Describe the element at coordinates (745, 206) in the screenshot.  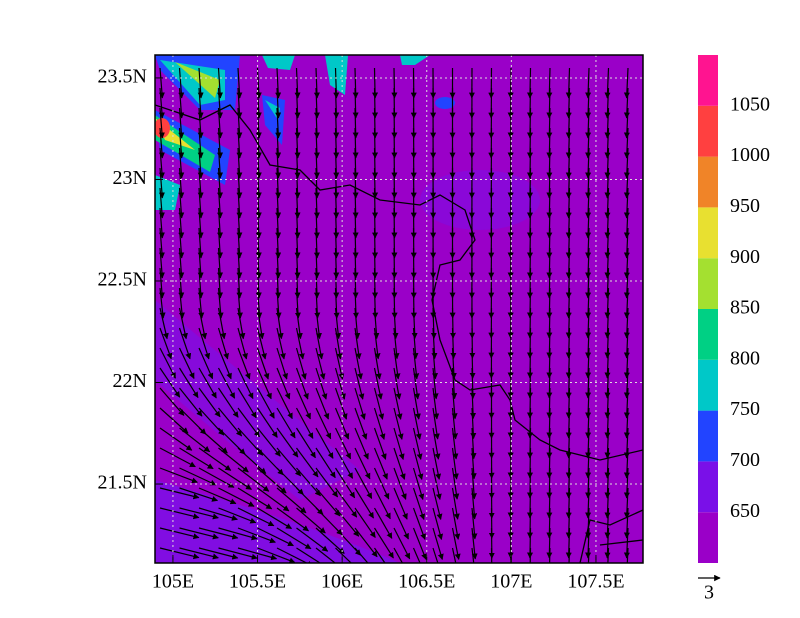
I see `colorbar-label: 950` at that location.